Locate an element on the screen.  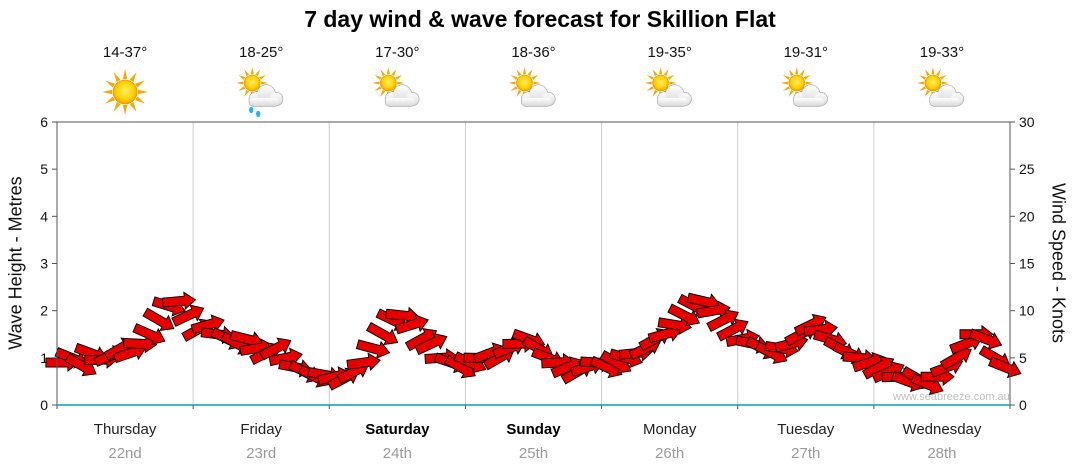
date-label: 25th is located at coordinates (533, 453).